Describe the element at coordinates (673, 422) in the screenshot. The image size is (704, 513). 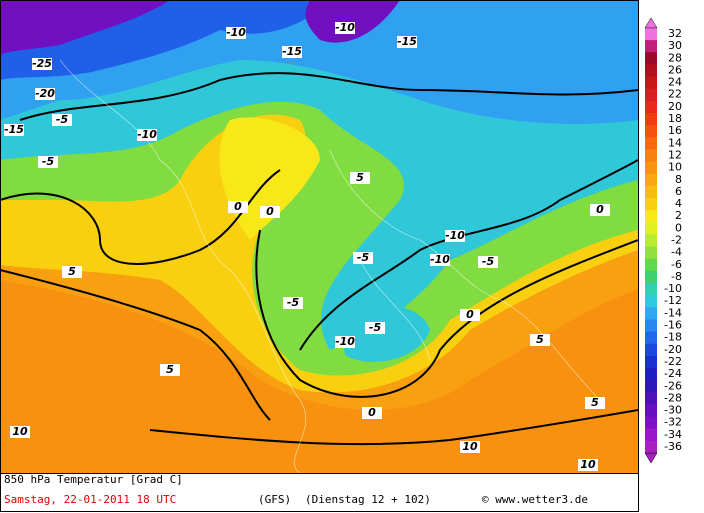
I see `scale-label: -32` at that location.